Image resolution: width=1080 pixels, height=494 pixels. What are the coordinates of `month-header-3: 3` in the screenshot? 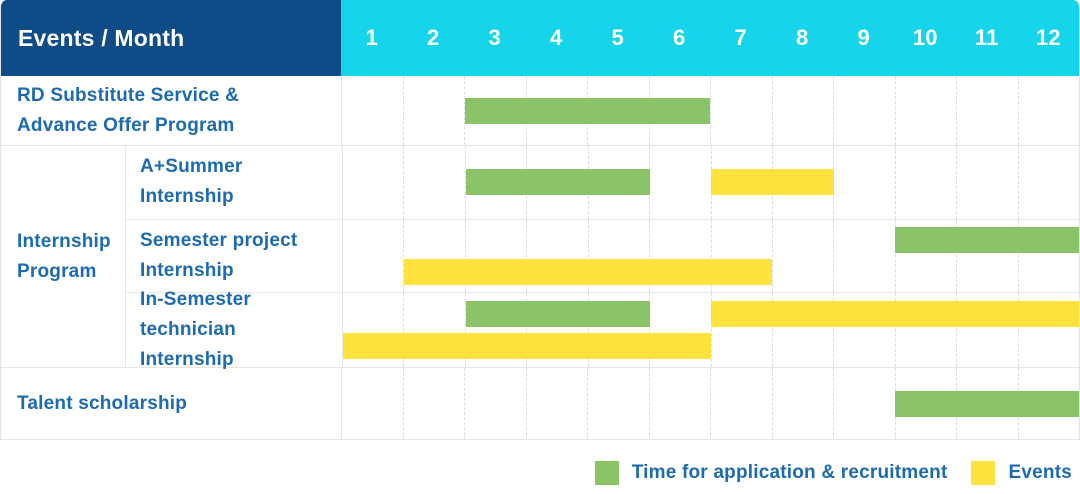 It's located at (494, 37).